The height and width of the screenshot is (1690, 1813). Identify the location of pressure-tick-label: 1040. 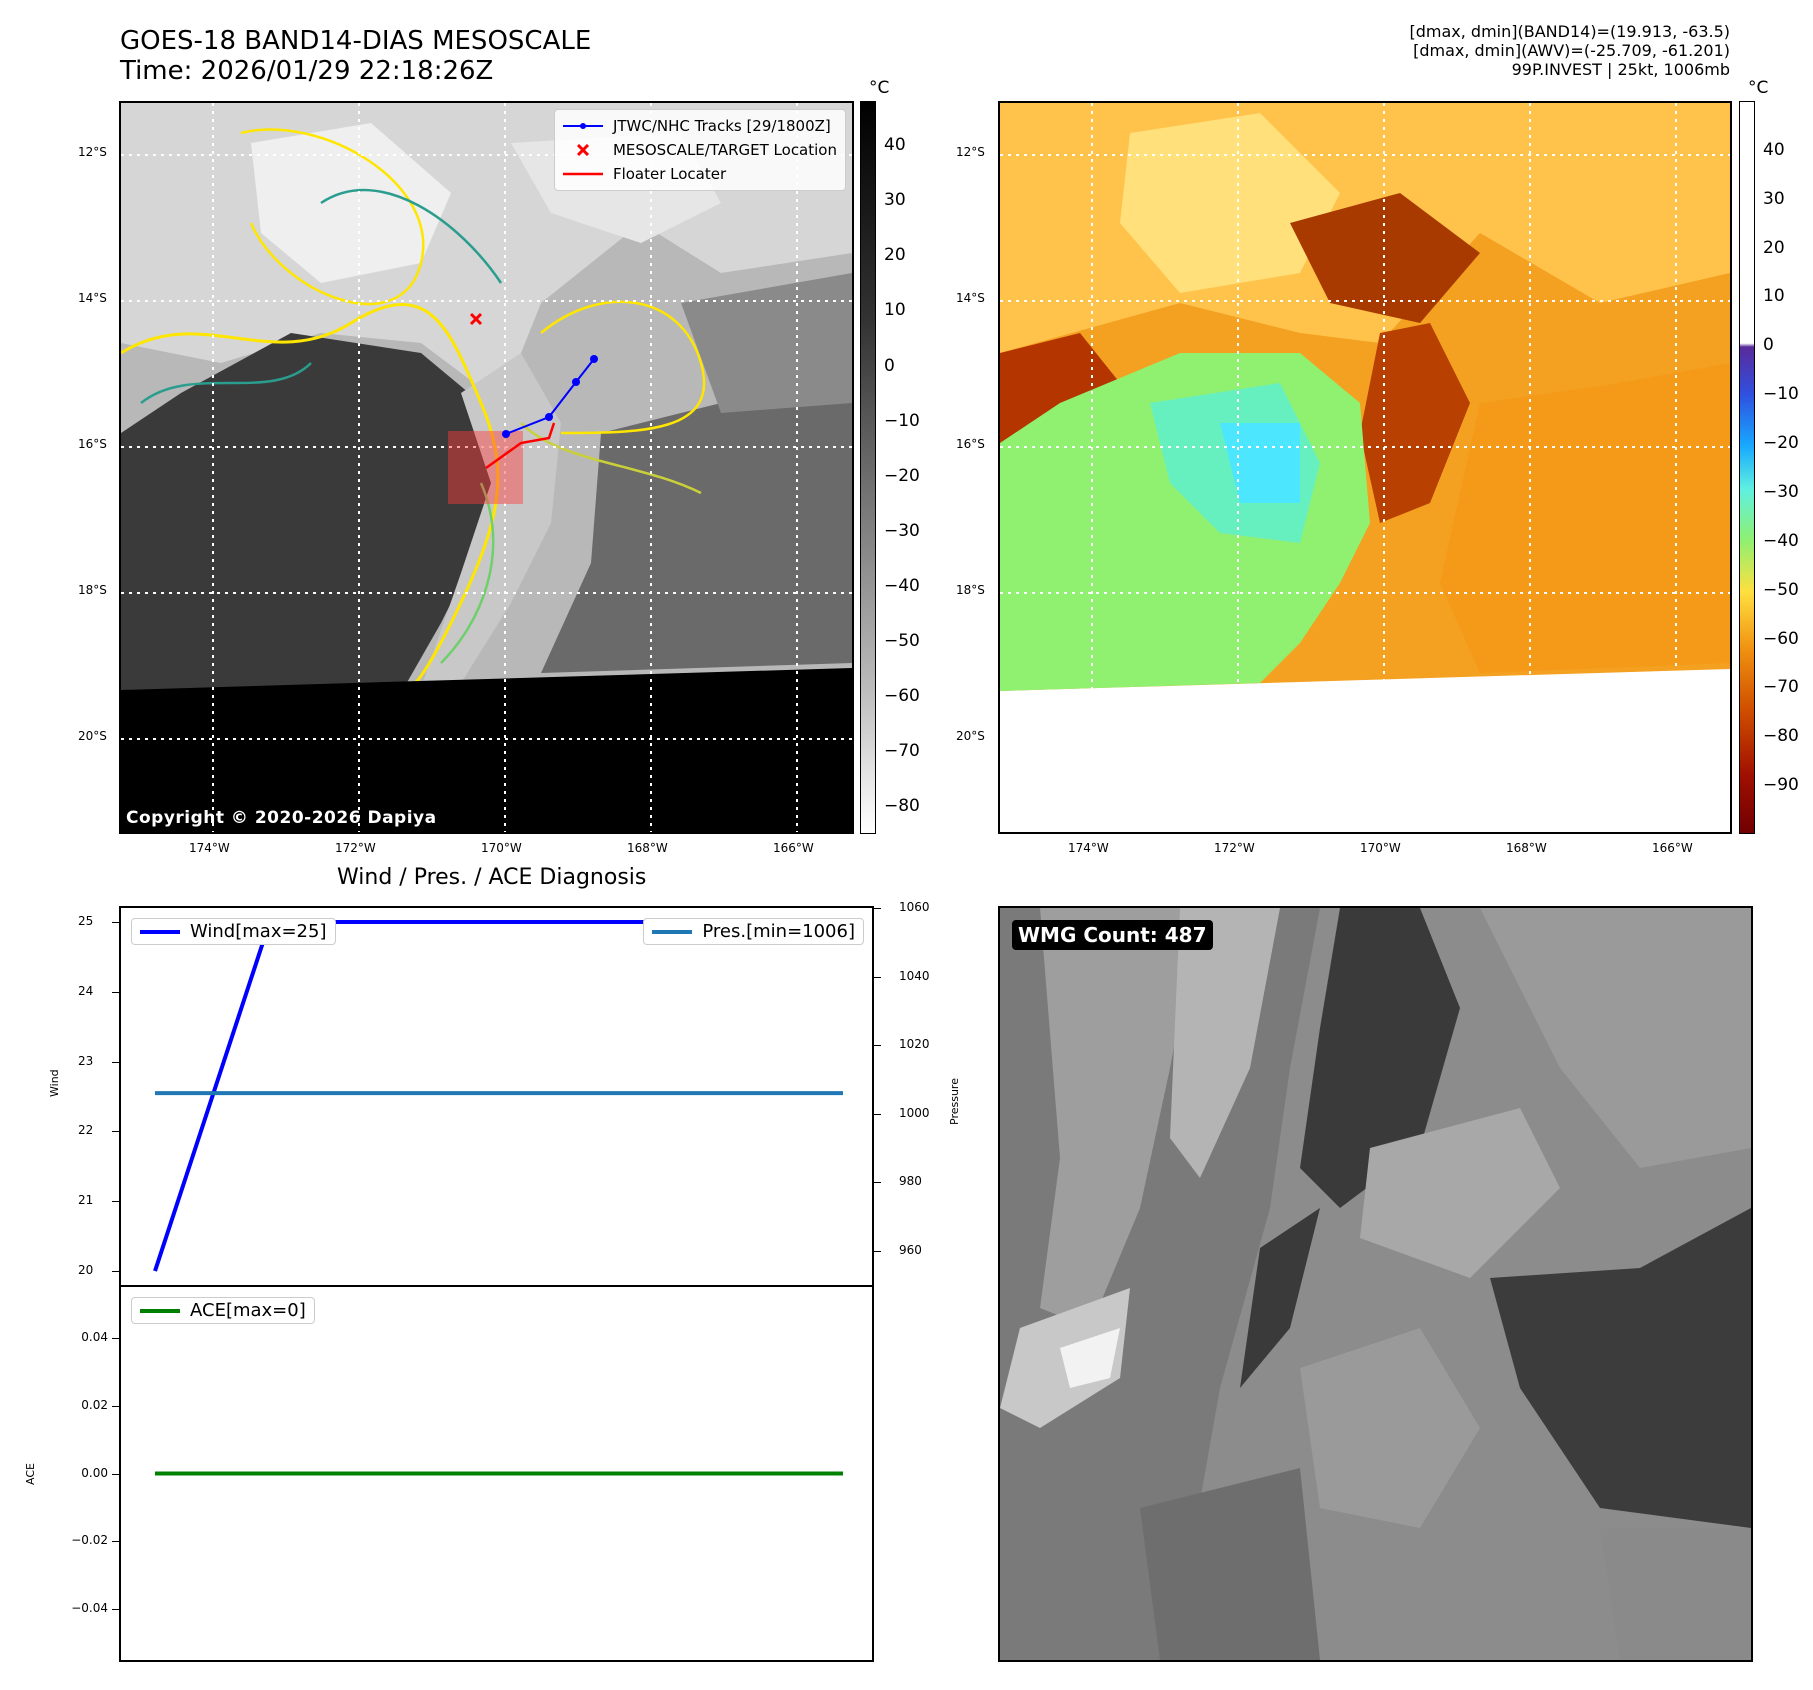
(914, 975).